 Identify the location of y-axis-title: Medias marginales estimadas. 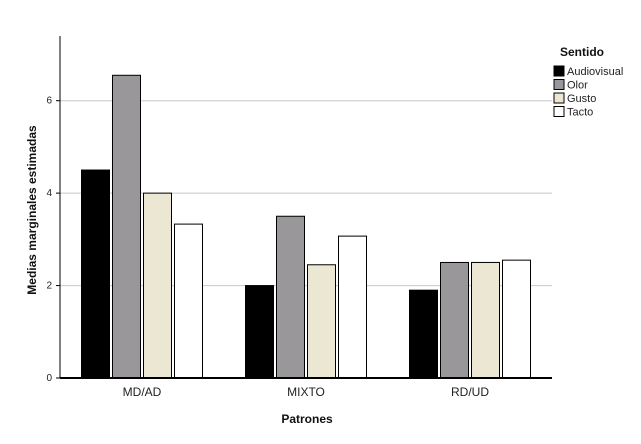
(32, 210).